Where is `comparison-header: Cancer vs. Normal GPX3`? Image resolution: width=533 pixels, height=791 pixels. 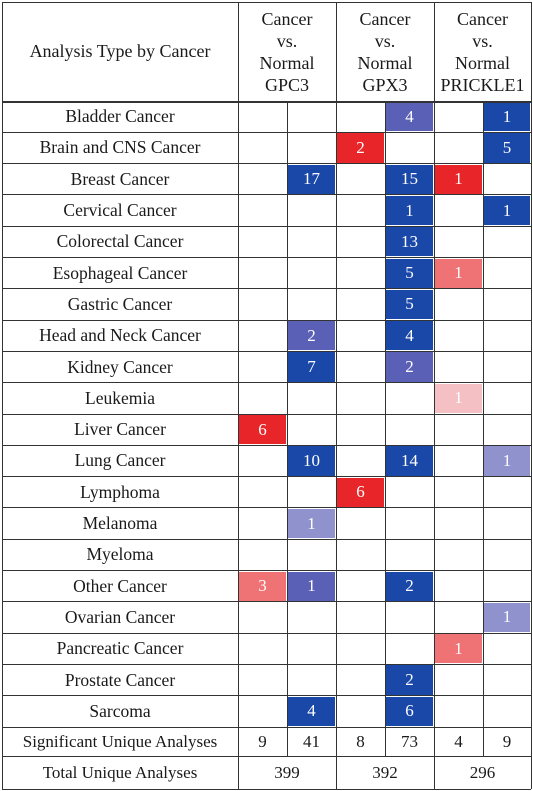 comparison-header: Cancer vs. Normal GPX3 is located at coordinates (385, 51).